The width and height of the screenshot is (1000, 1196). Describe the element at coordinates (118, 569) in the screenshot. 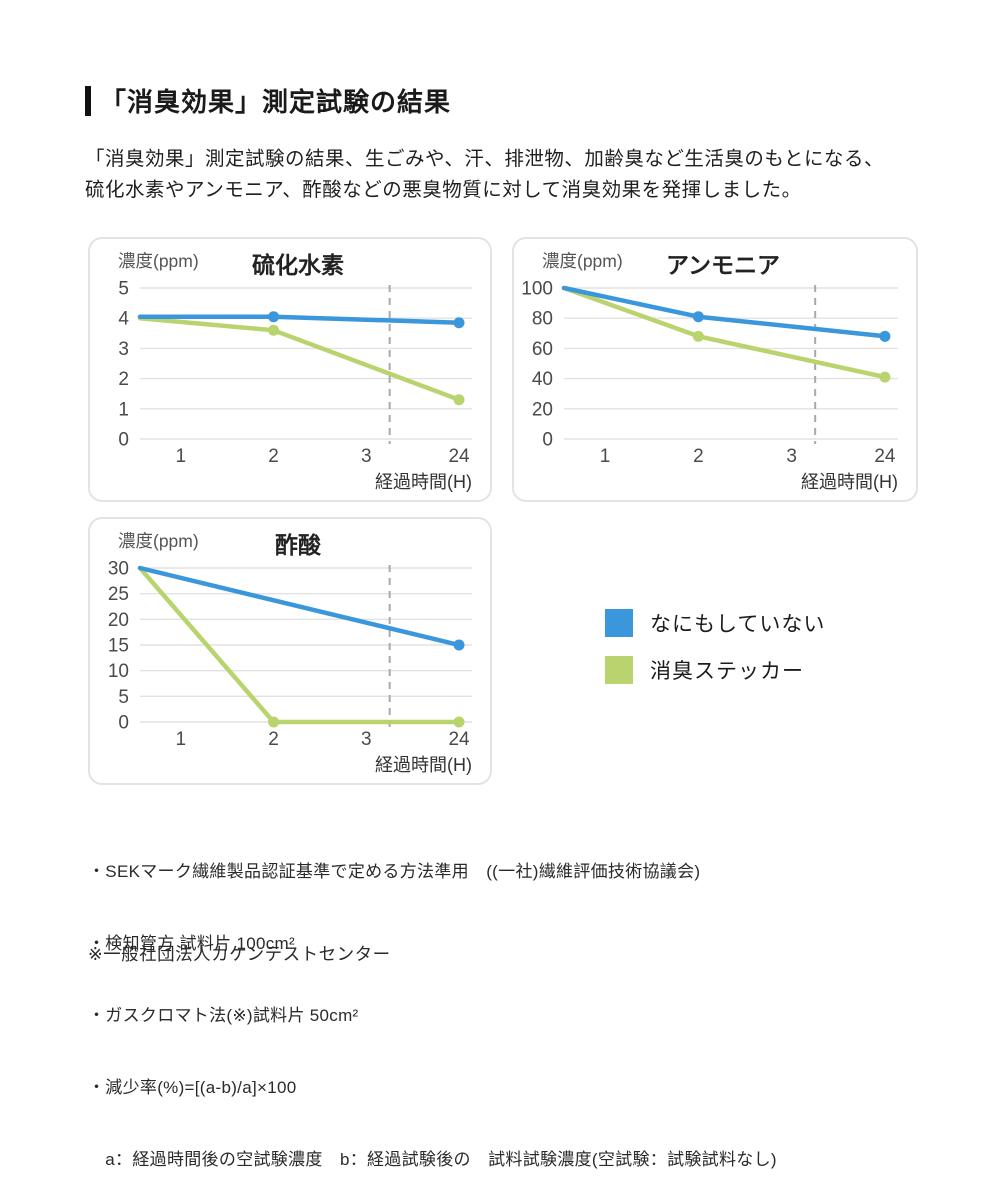

I see `svg-text: 30` at that location.